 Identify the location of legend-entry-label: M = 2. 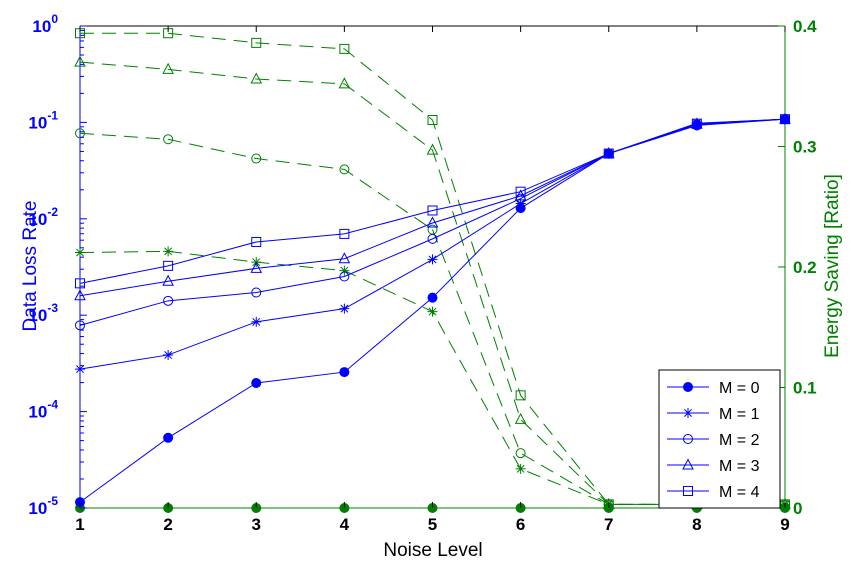
(739, 440).